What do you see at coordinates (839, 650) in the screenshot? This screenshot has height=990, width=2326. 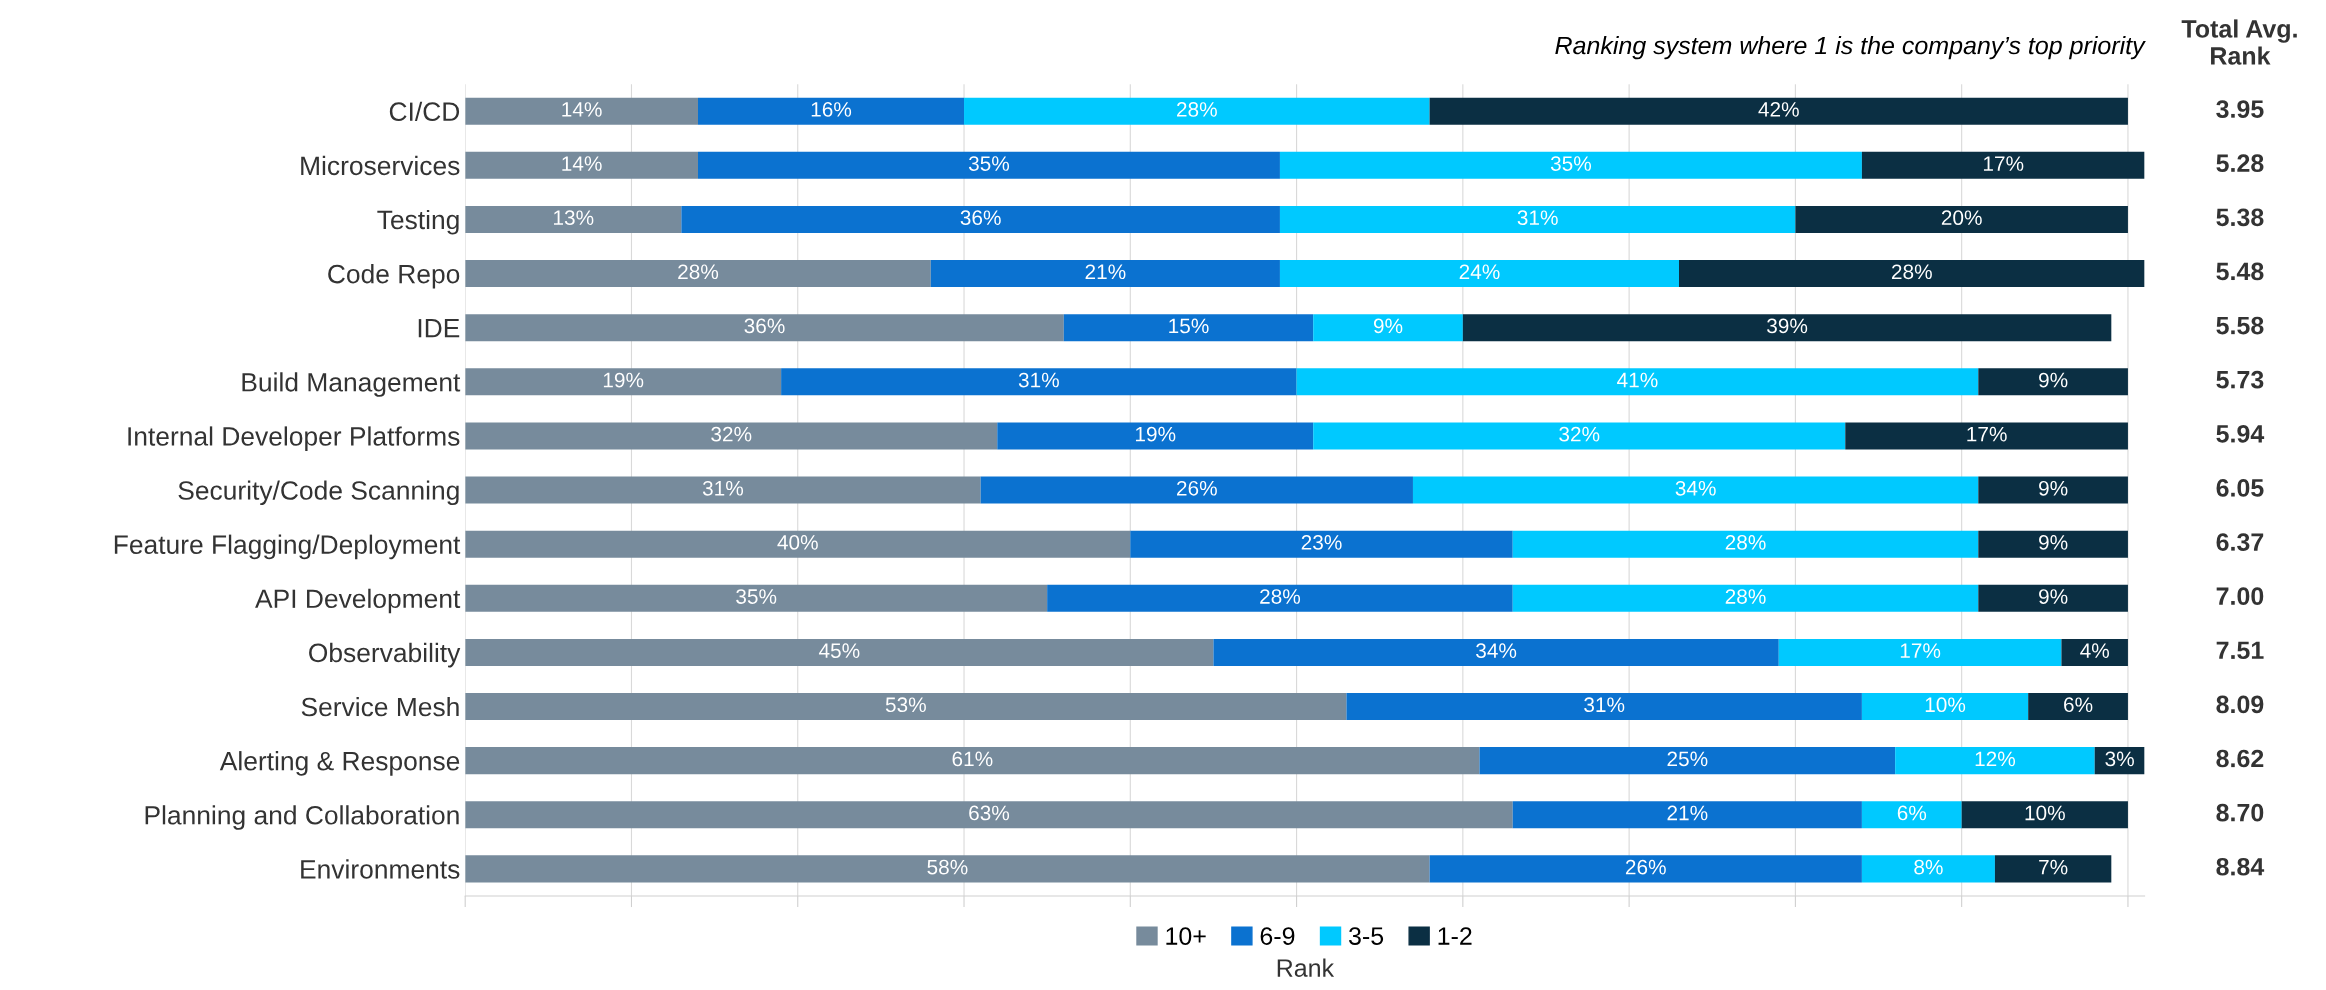 I see `data-label: 45%` at bounding box center [839, 650].